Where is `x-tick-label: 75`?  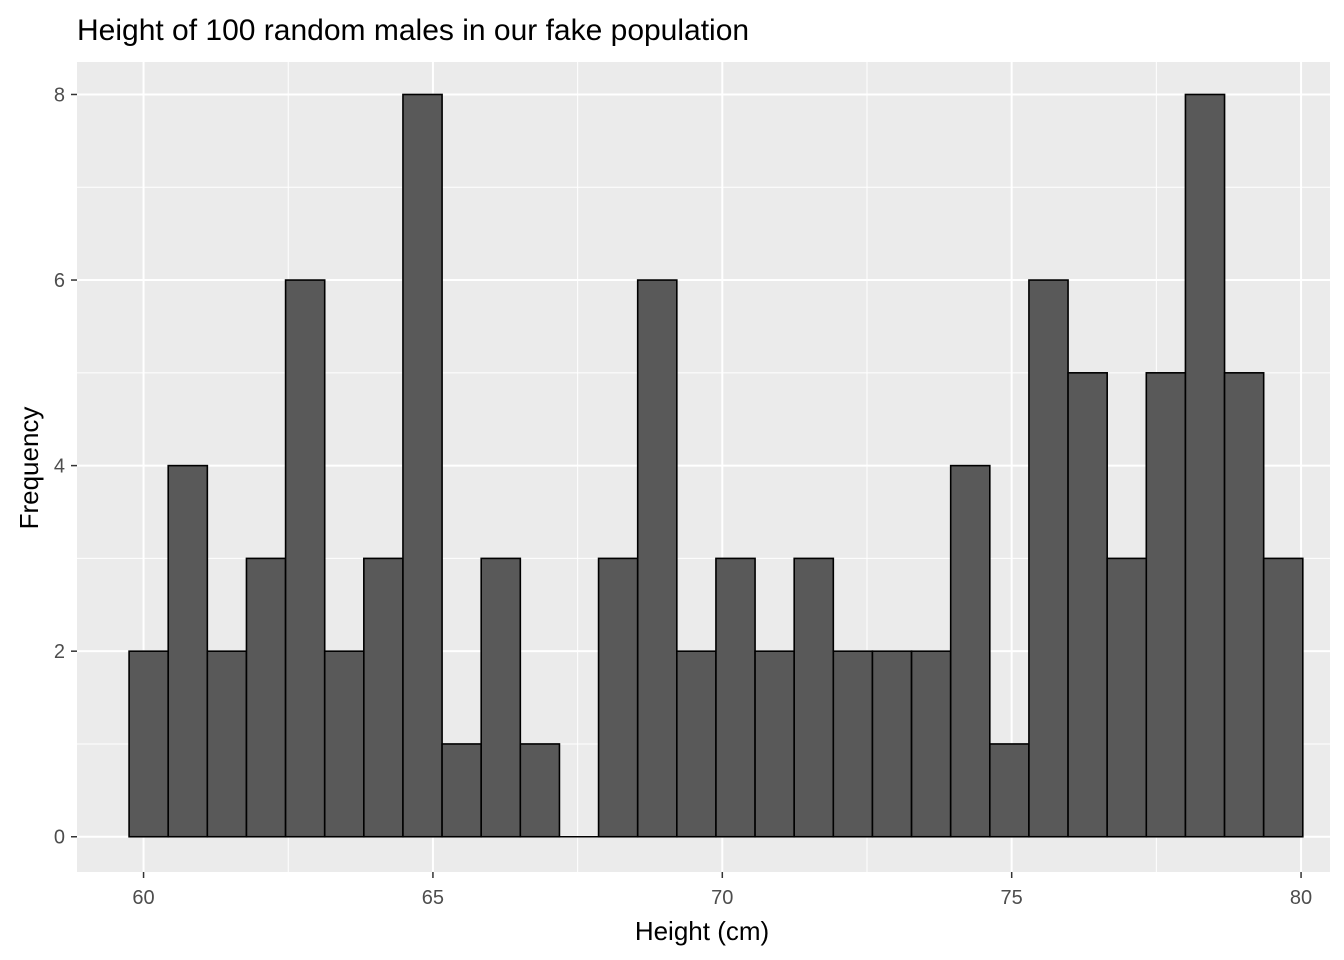 x-tick-label: 75 is located at coordinates (1012, 898).